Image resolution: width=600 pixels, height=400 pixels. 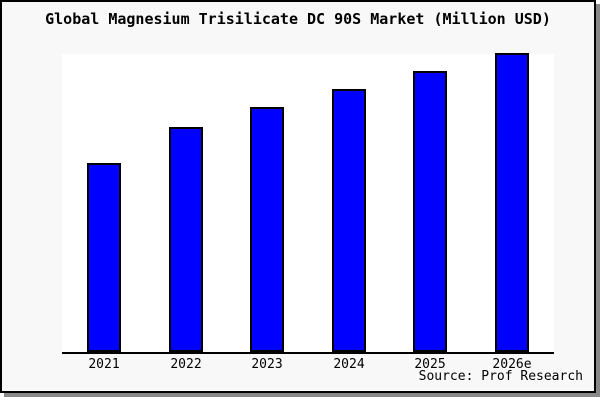 What do you see at coordinates (349, 220) in the screenshot?
I see `bar-2024` at bounding box center [349, 220].